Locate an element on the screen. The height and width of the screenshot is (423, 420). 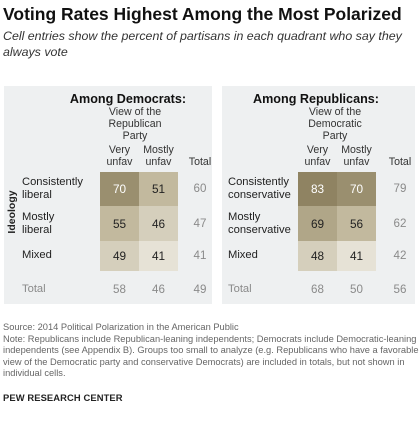
dem-col-header-total: Total is located at coordinates (200, 162).